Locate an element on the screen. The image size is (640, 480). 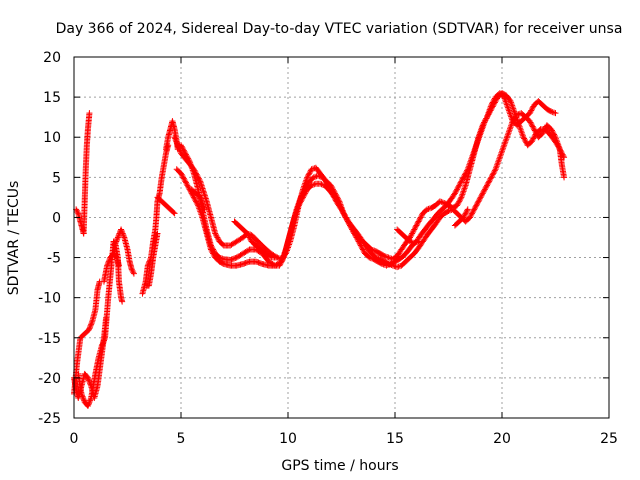
y-tick-label: 10 is located at coordinates (52, 138).